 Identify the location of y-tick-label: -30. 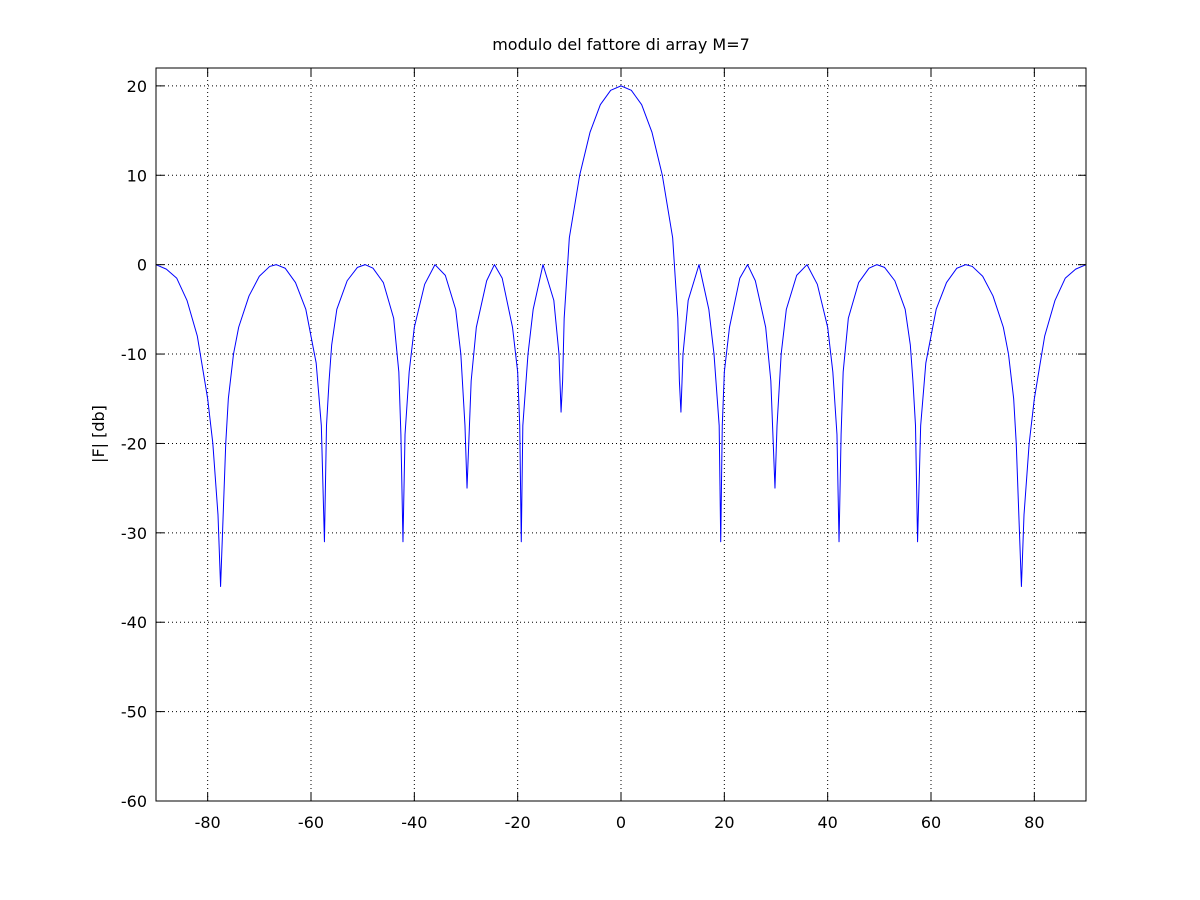
(134, 533).